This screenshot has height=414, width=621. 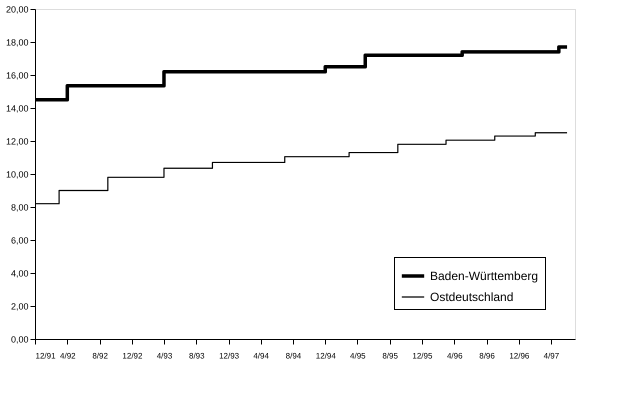 What do you see at coordinates (19, 339) in the screenshot?
I see `y-tick-label: 0,00` at bounding box center [19, 339].